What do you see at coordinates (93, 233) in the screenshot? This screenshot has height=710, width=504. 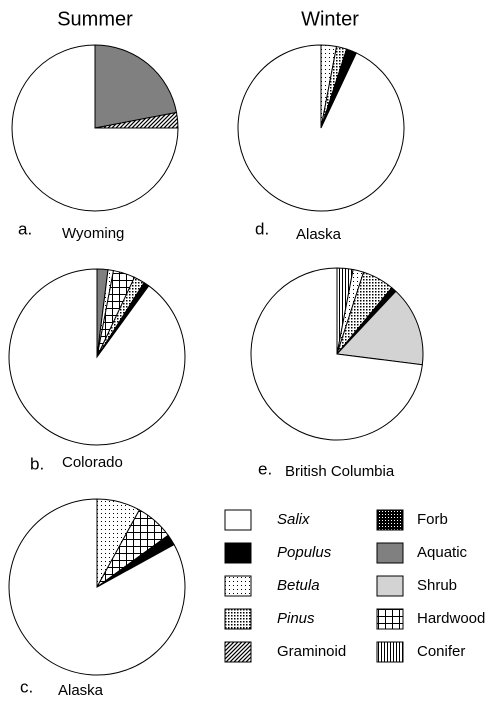 I see `pie-title: Wyoming` at bounding box center [93, 233].